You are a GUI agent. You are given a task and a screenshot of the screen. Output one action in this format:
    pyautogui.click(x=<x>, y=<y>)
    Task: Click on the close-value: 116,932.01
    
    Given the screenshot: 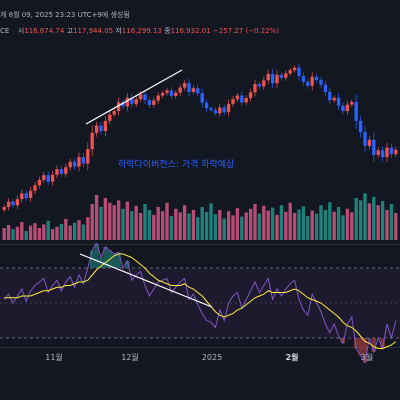 What is the action you would take?
    pyautogui.click(x=190, y=31)
    